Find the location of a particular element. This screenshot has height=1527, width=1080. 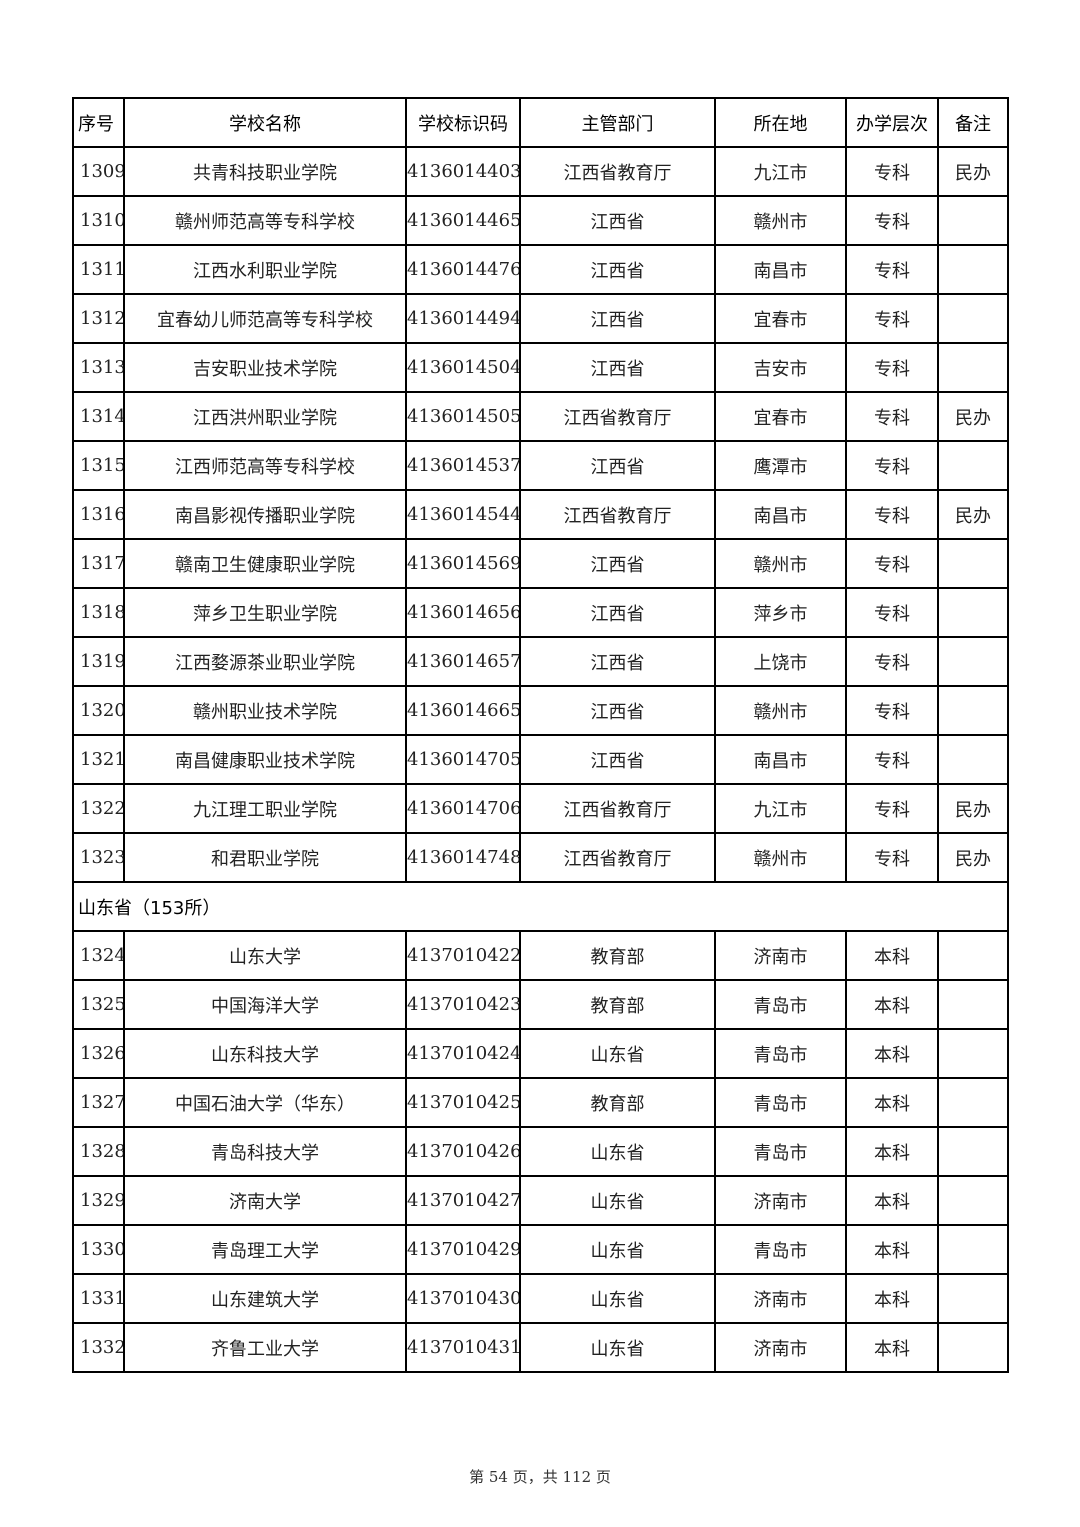

cell-code: 4136014504 is located at coordinates (463, 367).